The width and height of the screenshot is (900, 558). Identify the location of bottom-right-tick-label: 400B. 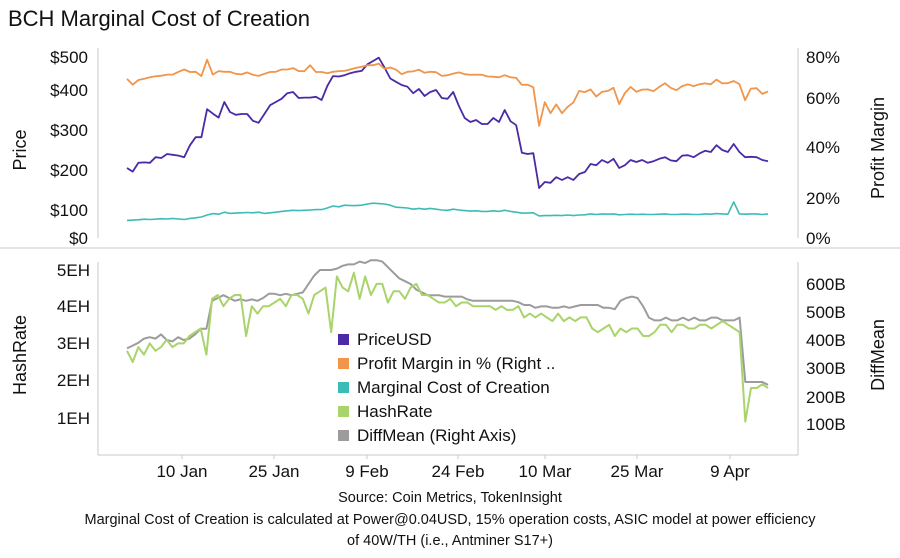
(826, 340).